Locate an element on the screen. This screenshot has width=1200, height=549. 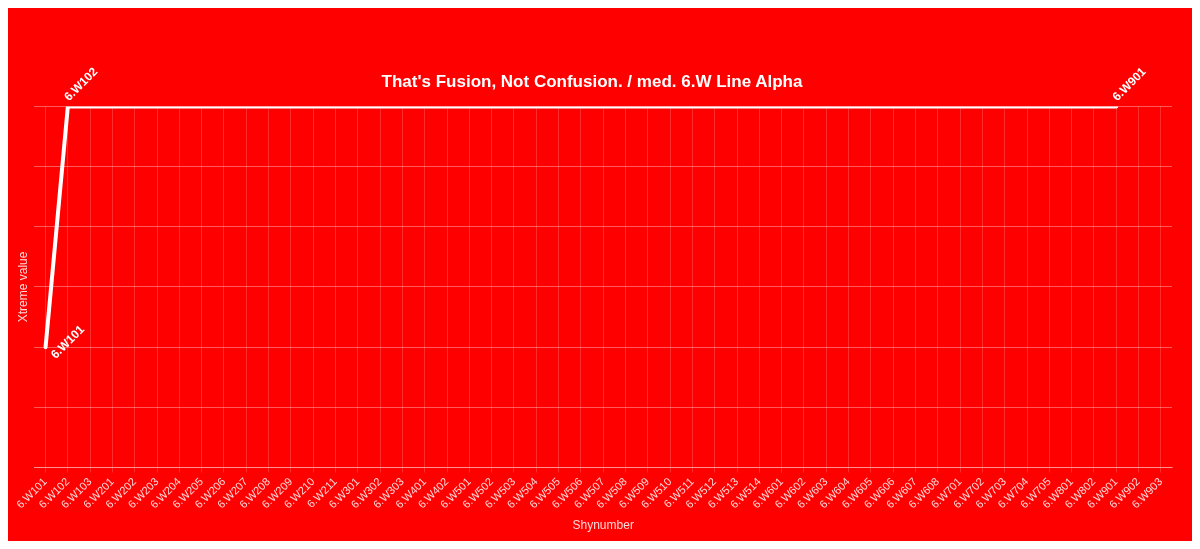
y-axis-title: Xtreme value is located at coordinates (22, 287).